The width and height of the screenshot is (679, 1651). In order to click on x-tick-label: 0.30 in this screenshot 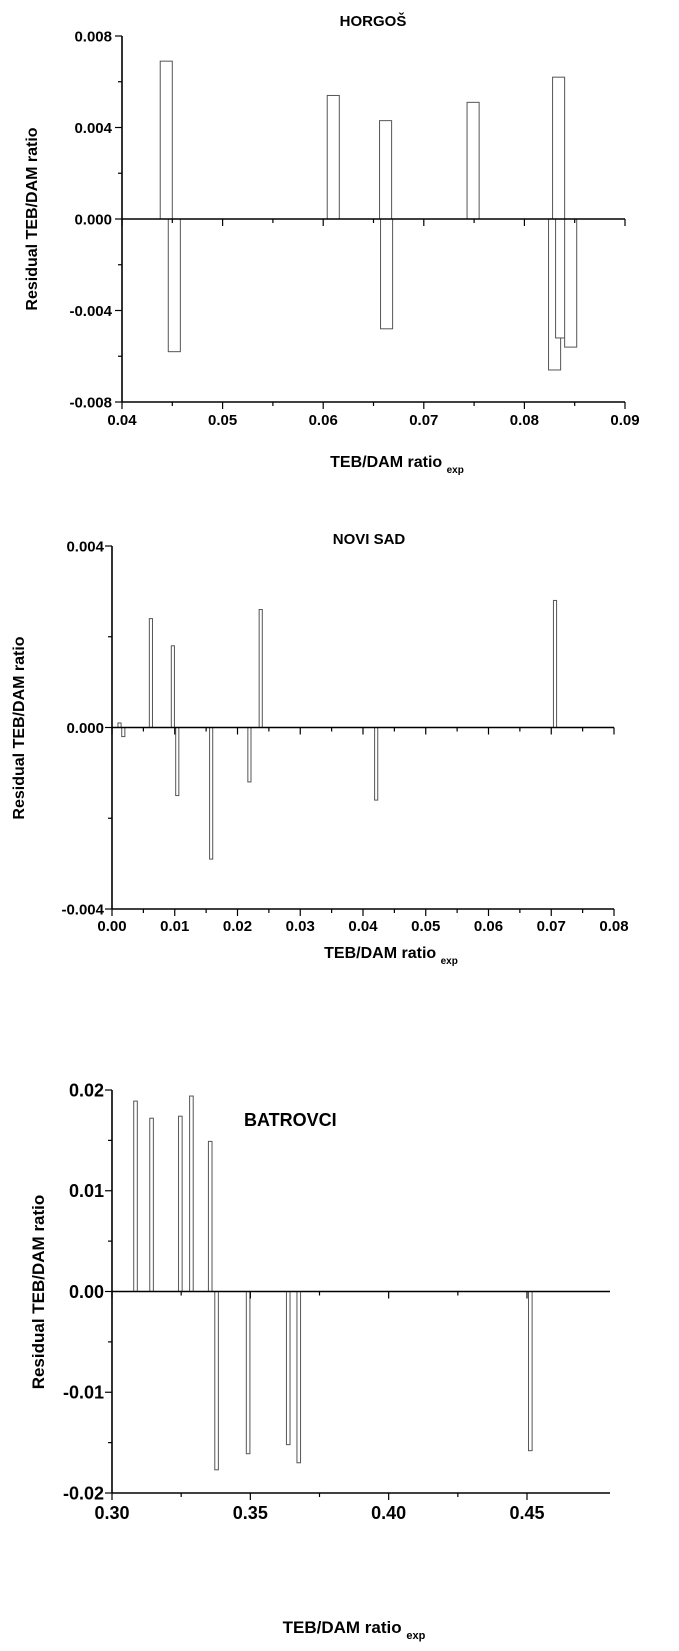, I will do `click(111, 1513)`.